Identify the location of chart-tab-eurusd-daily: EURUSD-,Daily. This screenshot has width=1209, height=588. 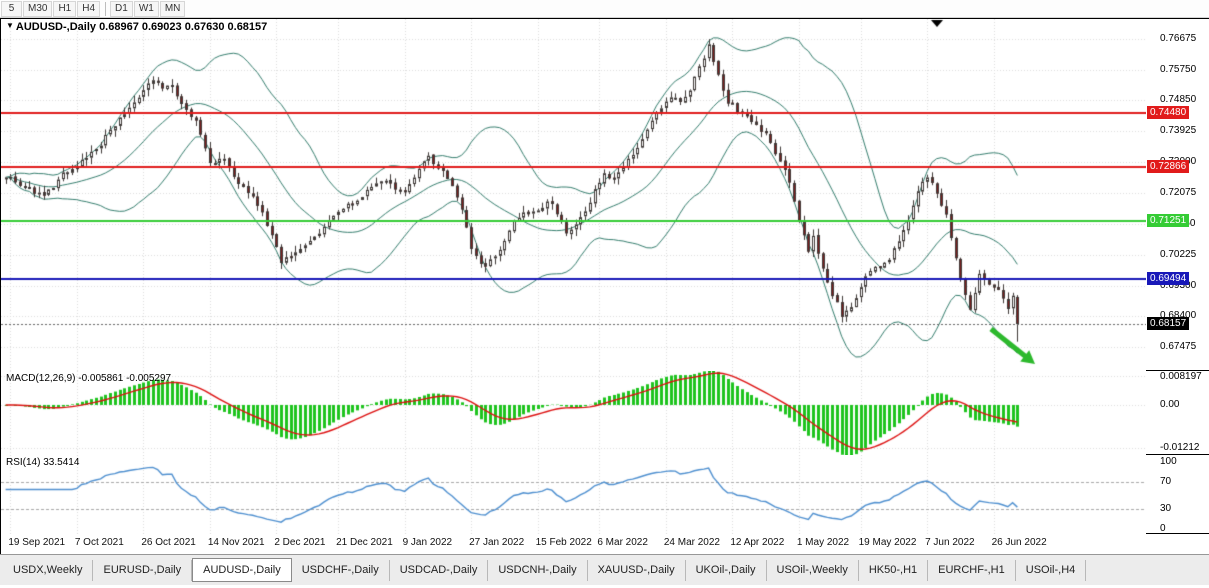
(143, 570).